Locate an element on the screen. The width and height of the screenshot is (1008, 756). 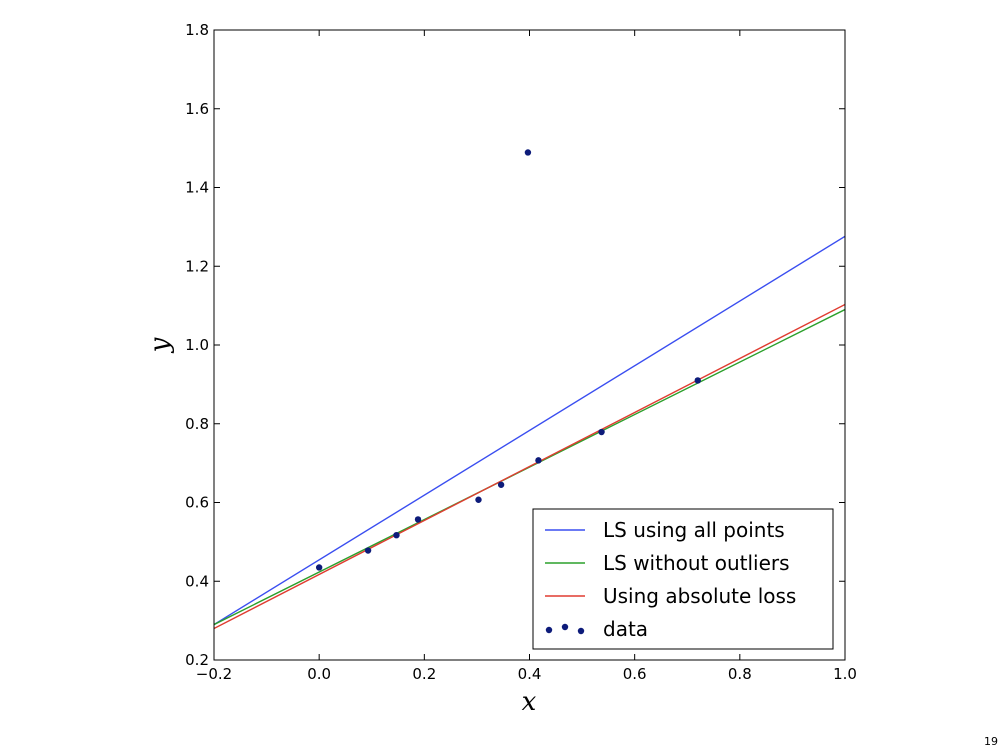
x-tick-label: 0.4 is located at coordinates (530, 674).